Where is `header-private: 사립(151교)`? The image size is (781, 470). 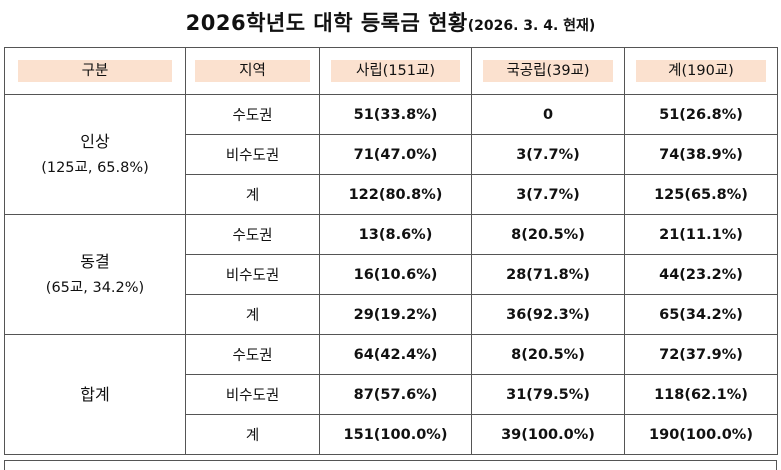 header-private: 사립(151교) is located at coordinates (395, 71).